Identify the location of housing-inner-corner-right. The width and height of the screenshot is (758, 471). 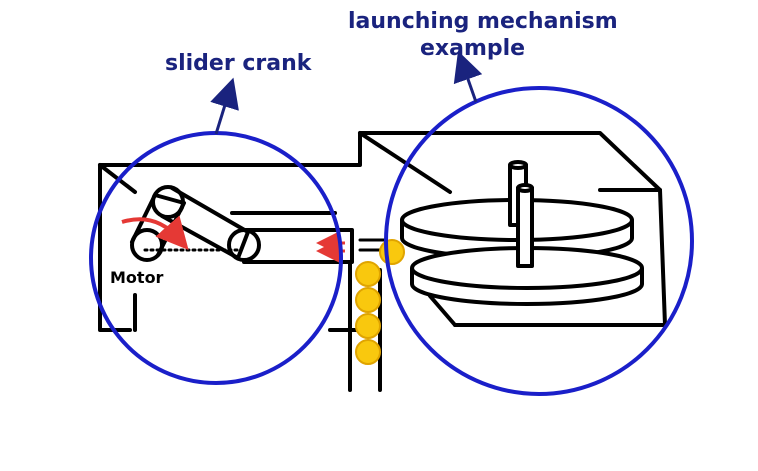
(405, 162).